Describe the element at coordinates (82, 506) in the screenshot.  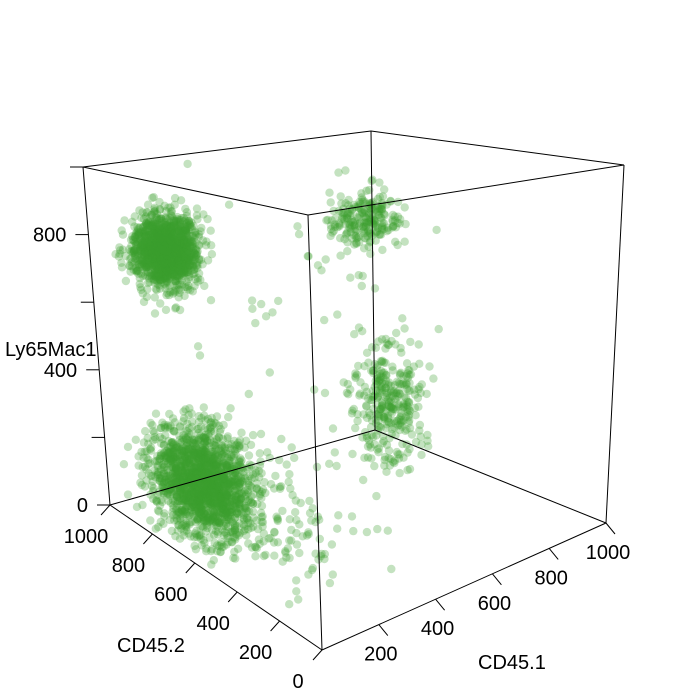
I see `z-axis-tick-label: 0` at that location.